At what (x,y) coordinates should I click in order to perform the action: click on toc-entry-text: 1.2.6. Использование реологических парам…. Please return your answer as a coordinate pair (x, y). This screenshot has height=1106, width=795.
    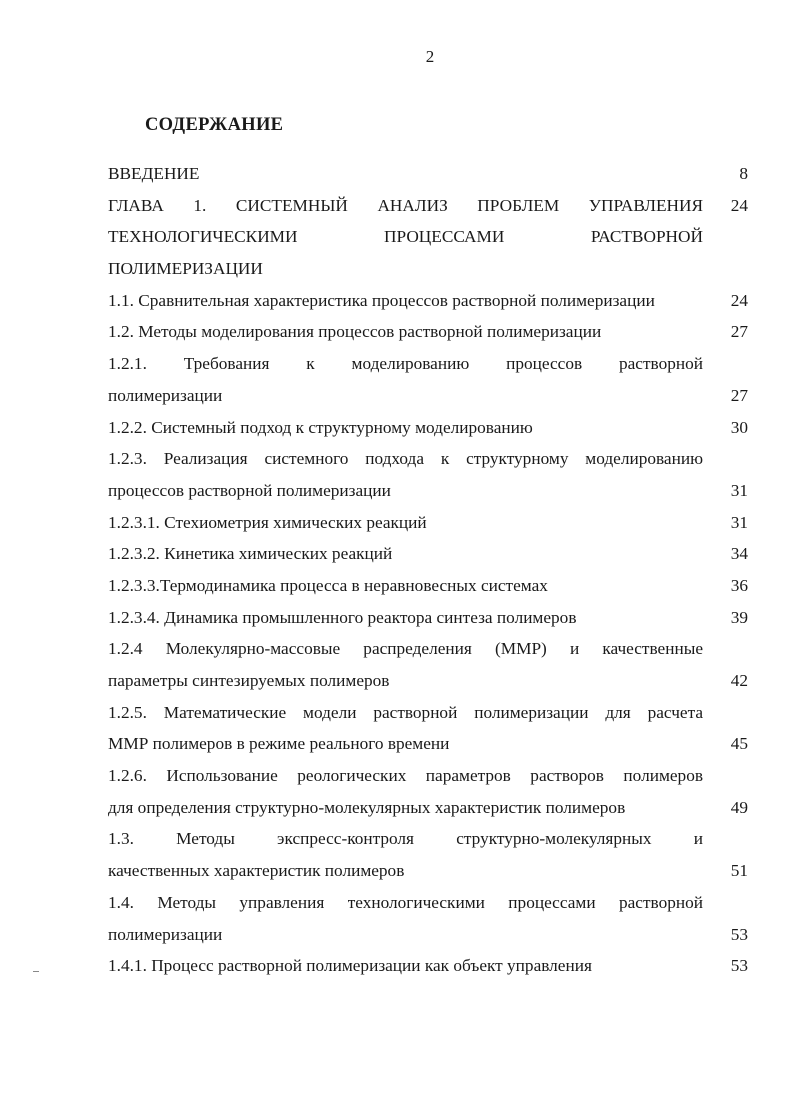
    Looking at the image, I should click on (405, 776).